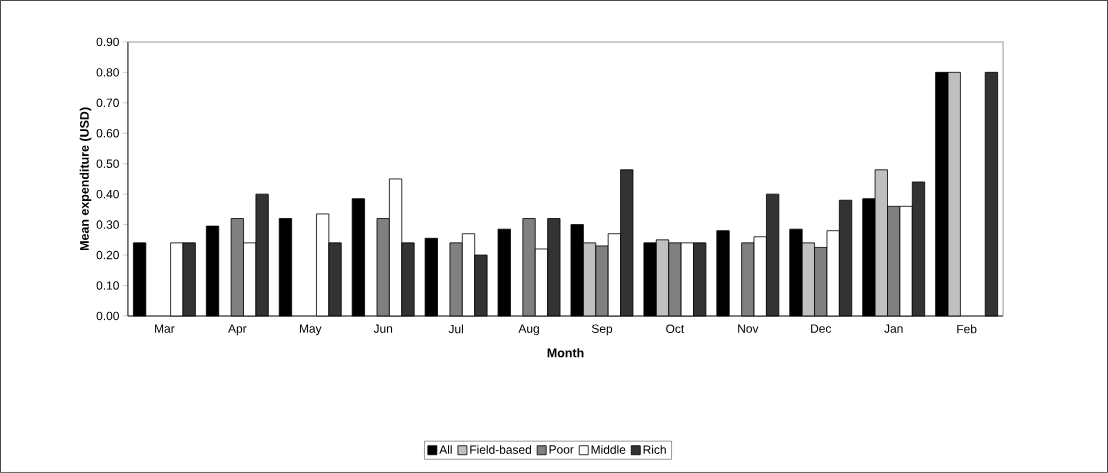 This screenshot has width=1108, height=473. Describe the element at coordinates (107, 103) in the screenshot. I see `y-tick-label: 0.70` at that location.